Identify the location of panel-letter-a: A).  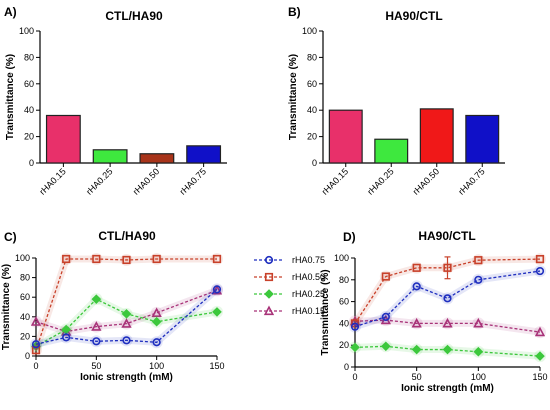
(10, 12).